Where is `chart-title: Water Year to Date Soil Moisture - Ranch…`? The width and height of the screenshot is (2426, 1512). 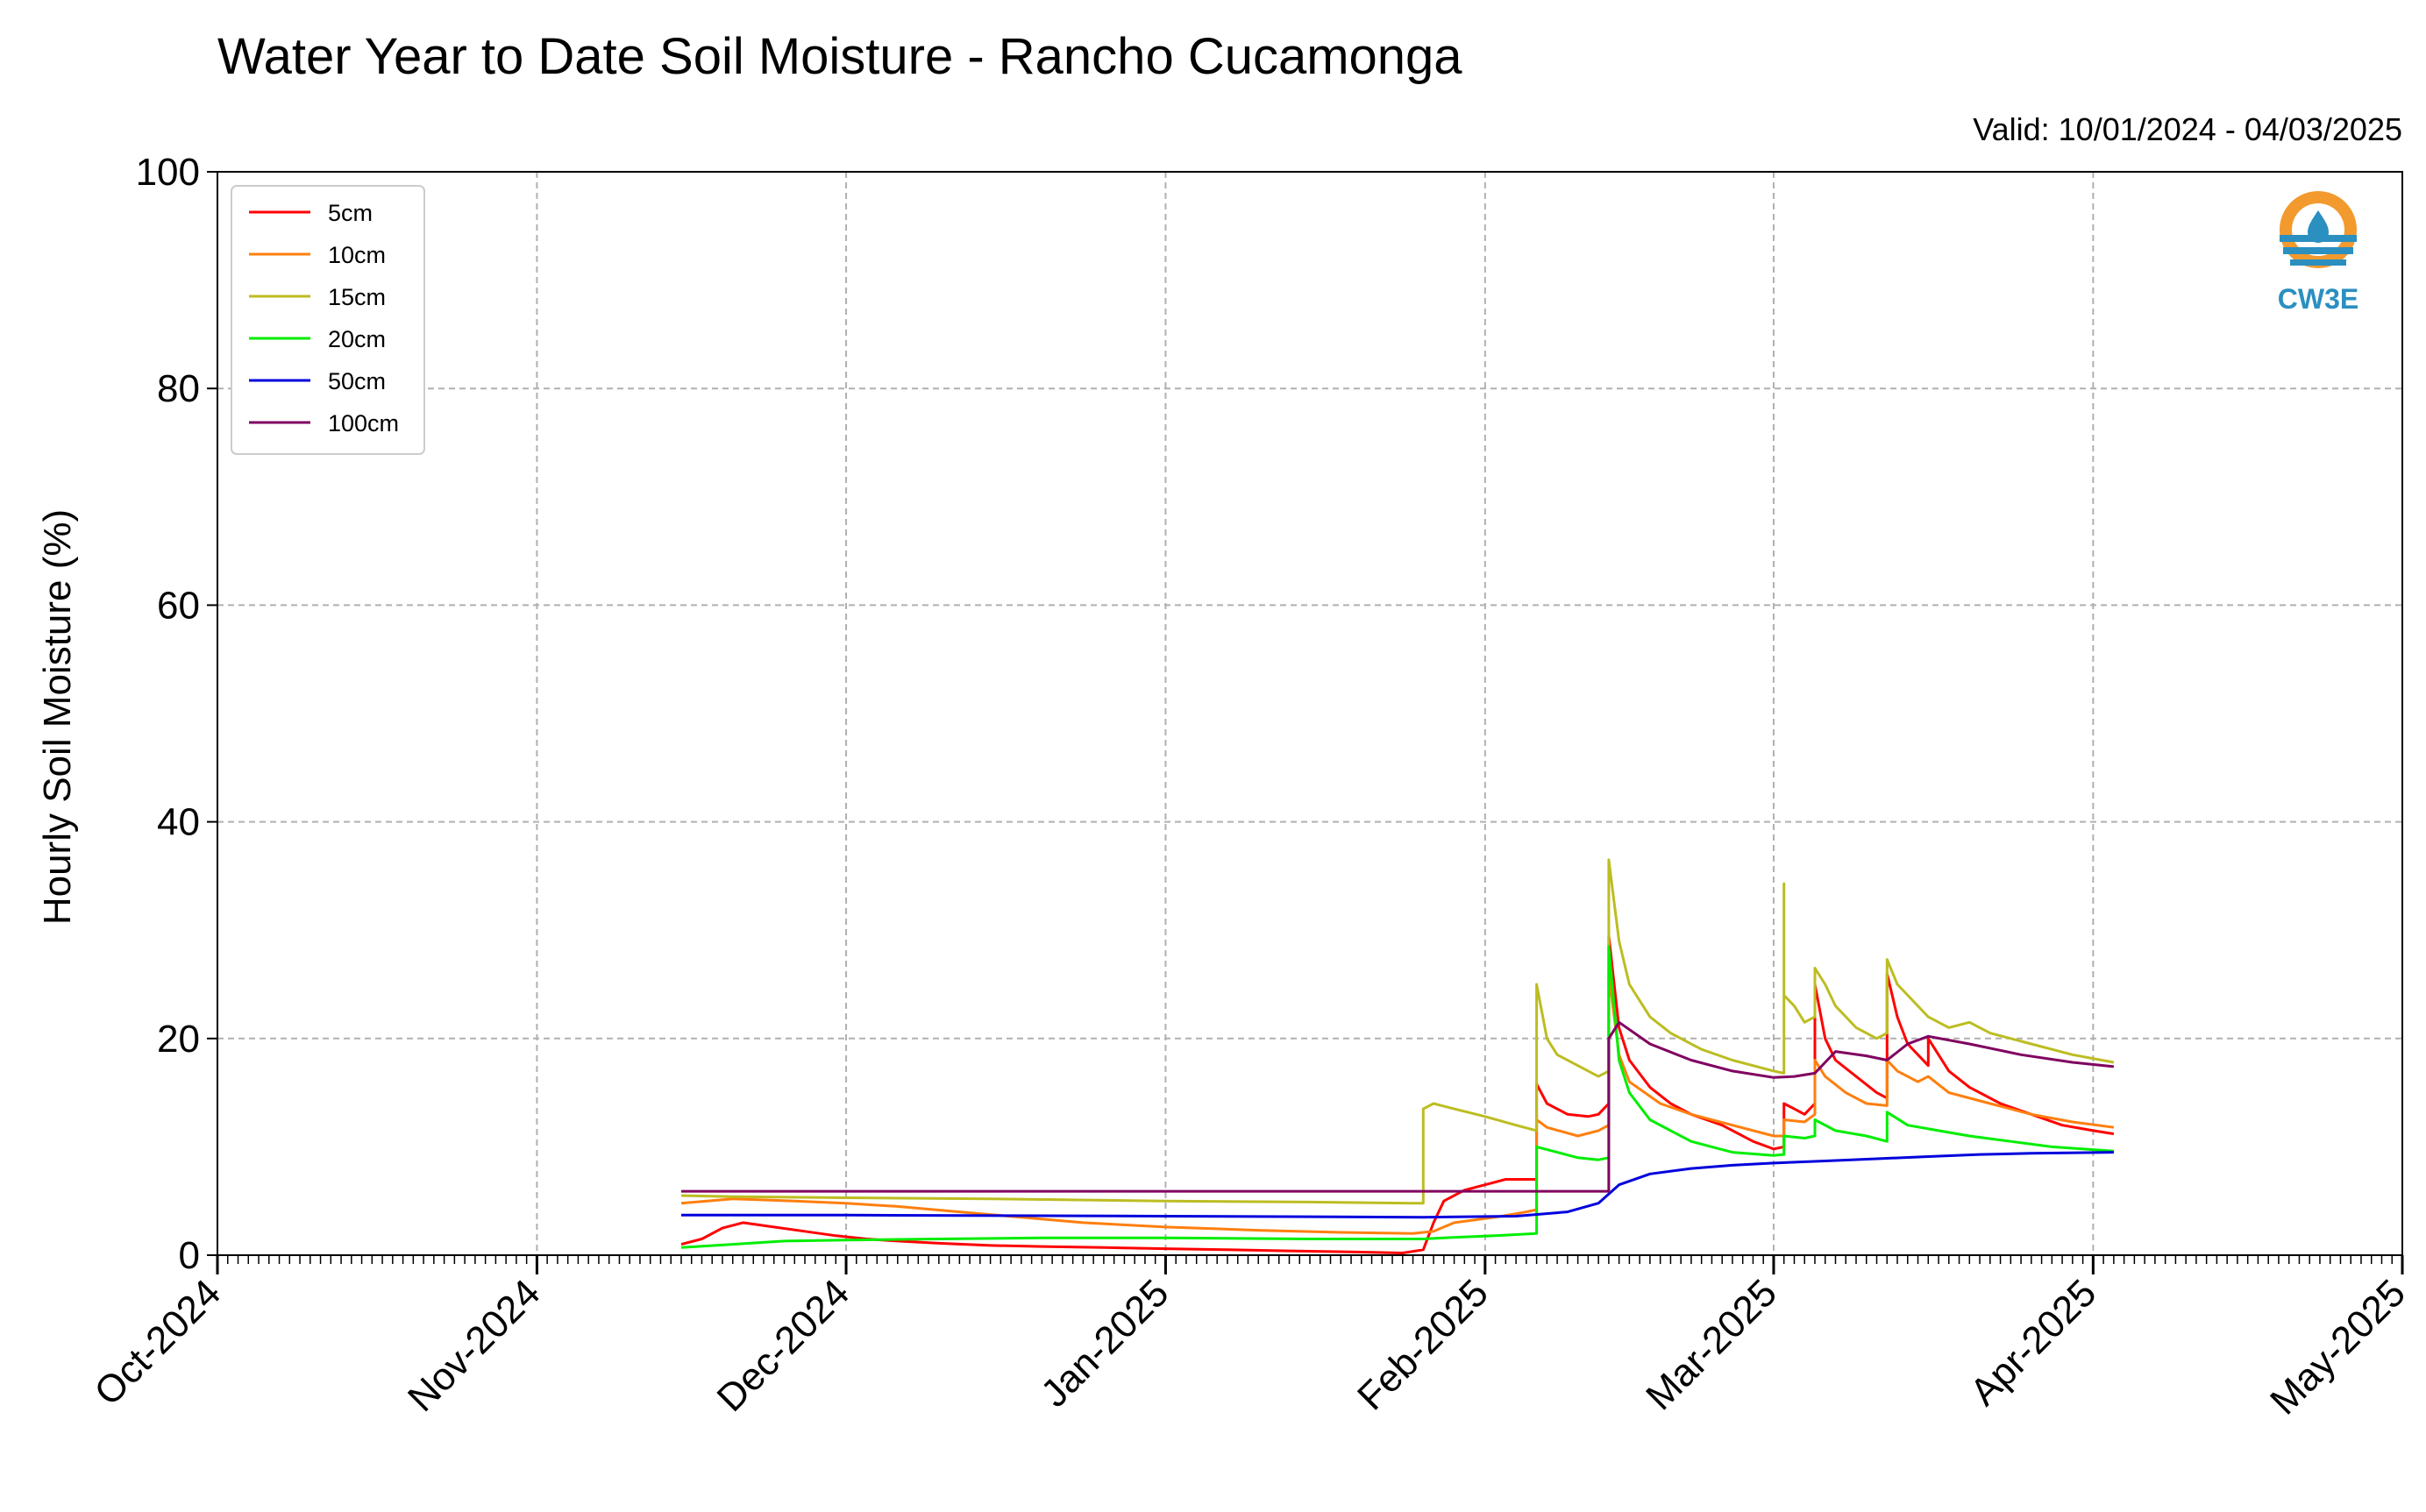
chart-title: Water Year to Date Soil Moisture - Ranch… is located at coordinates (839, 56).